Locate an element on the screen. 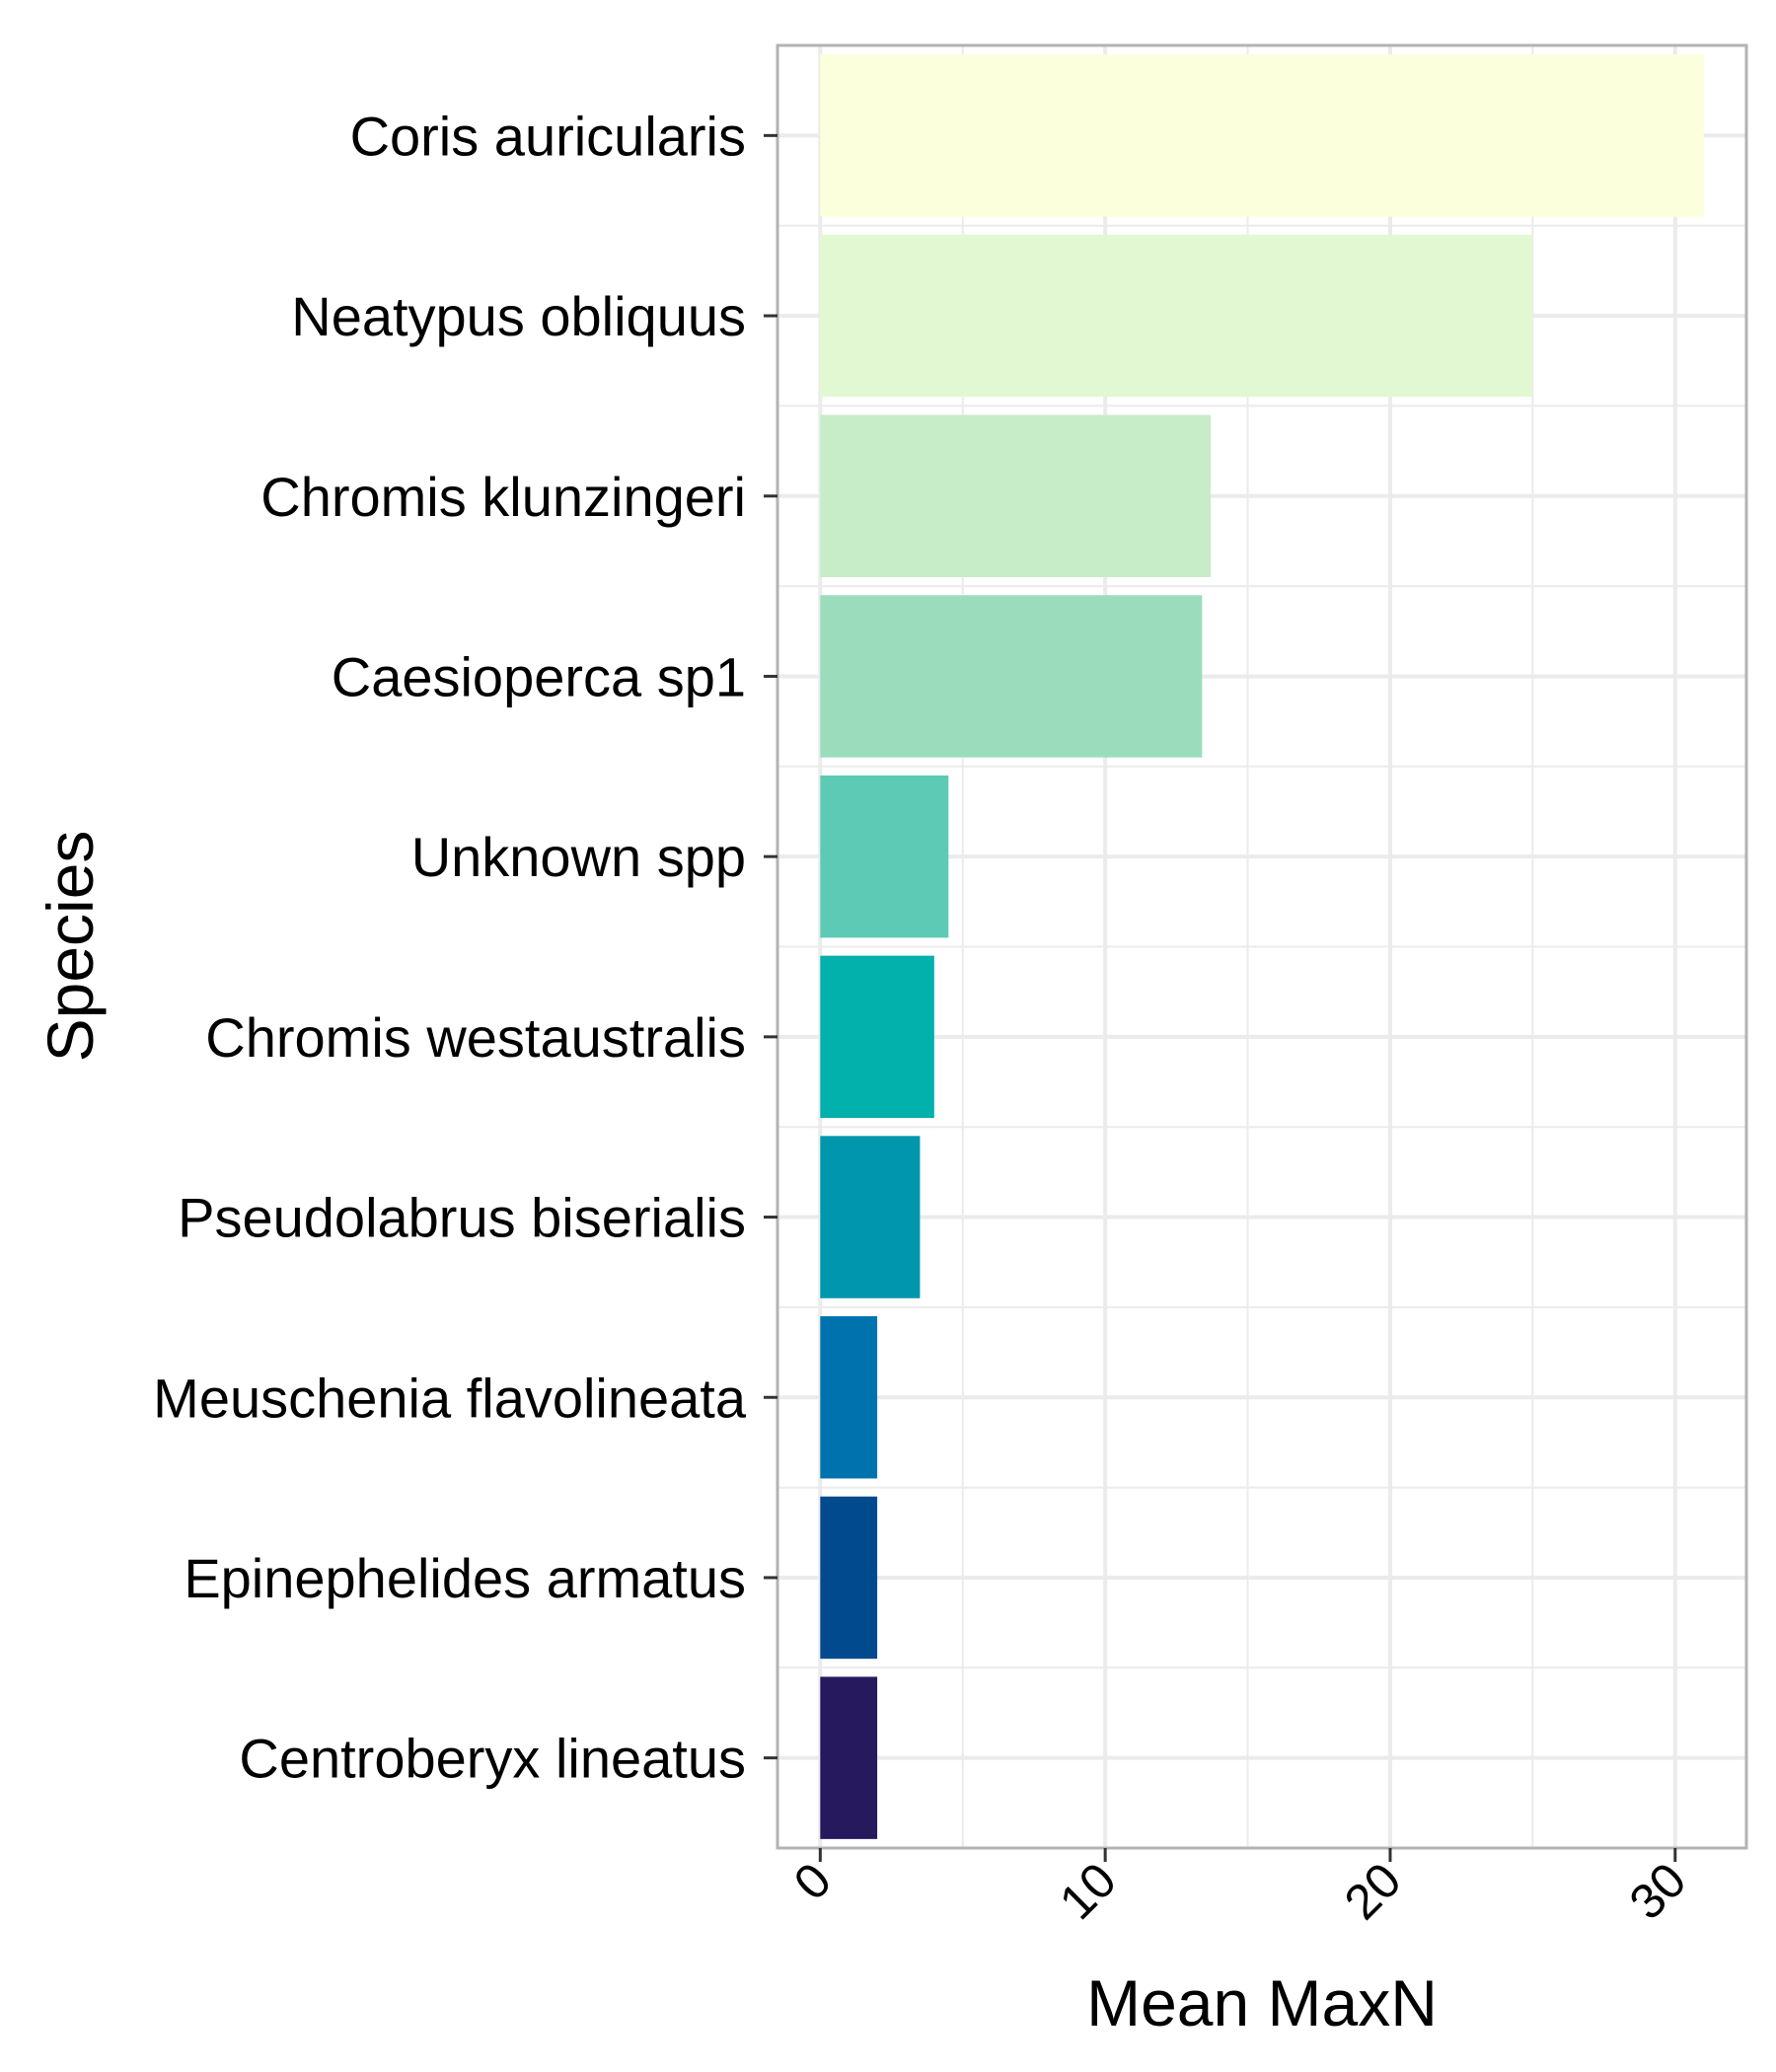  y-tick-label: Centroberyx lineatus is located at coordinates (493, 1759).